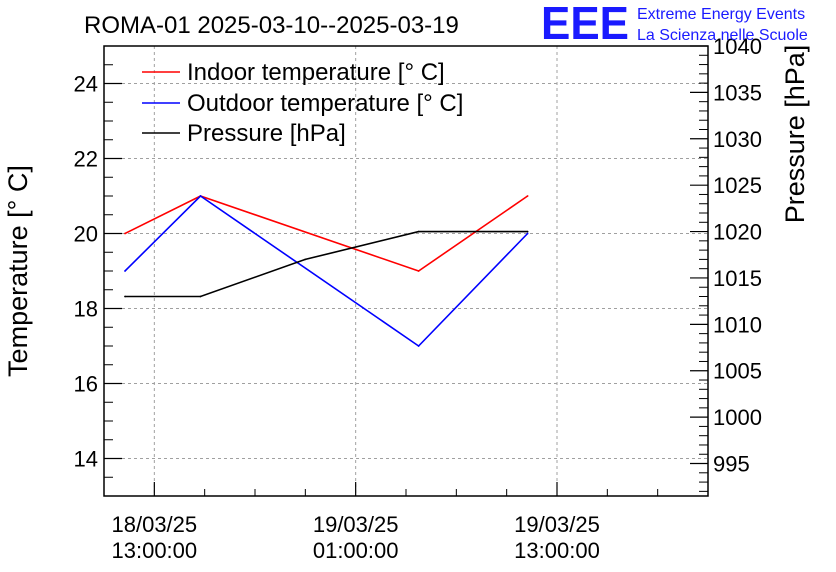 This screenshot has height=572, width=836. Describe the element at coordinates (737, 278) in the screenshot. I see `y2-tick-label: 1015` at that location.